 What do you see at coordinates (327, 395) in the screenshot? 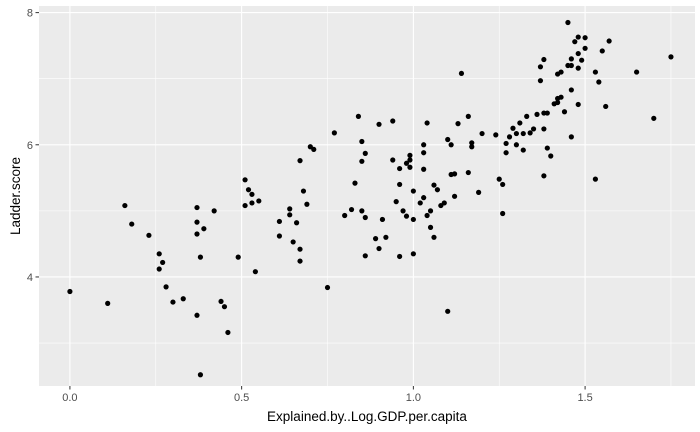
I see `x-axis: 0.0 0.5 1.0 1.5` at bounding box center [327, 395].